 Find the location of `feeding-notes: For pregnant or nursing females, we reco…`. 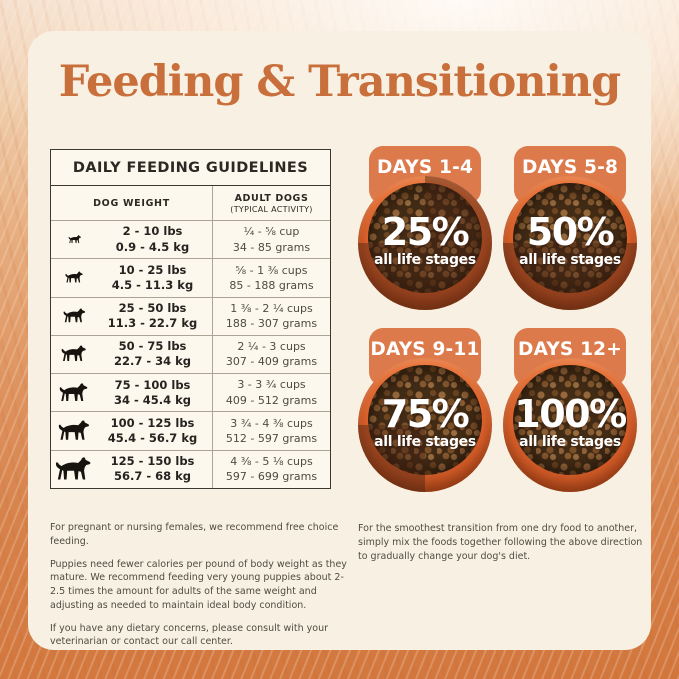

feeding-notes: For pregnant or nursing females, we reco… is located at coordinates (203, 585).